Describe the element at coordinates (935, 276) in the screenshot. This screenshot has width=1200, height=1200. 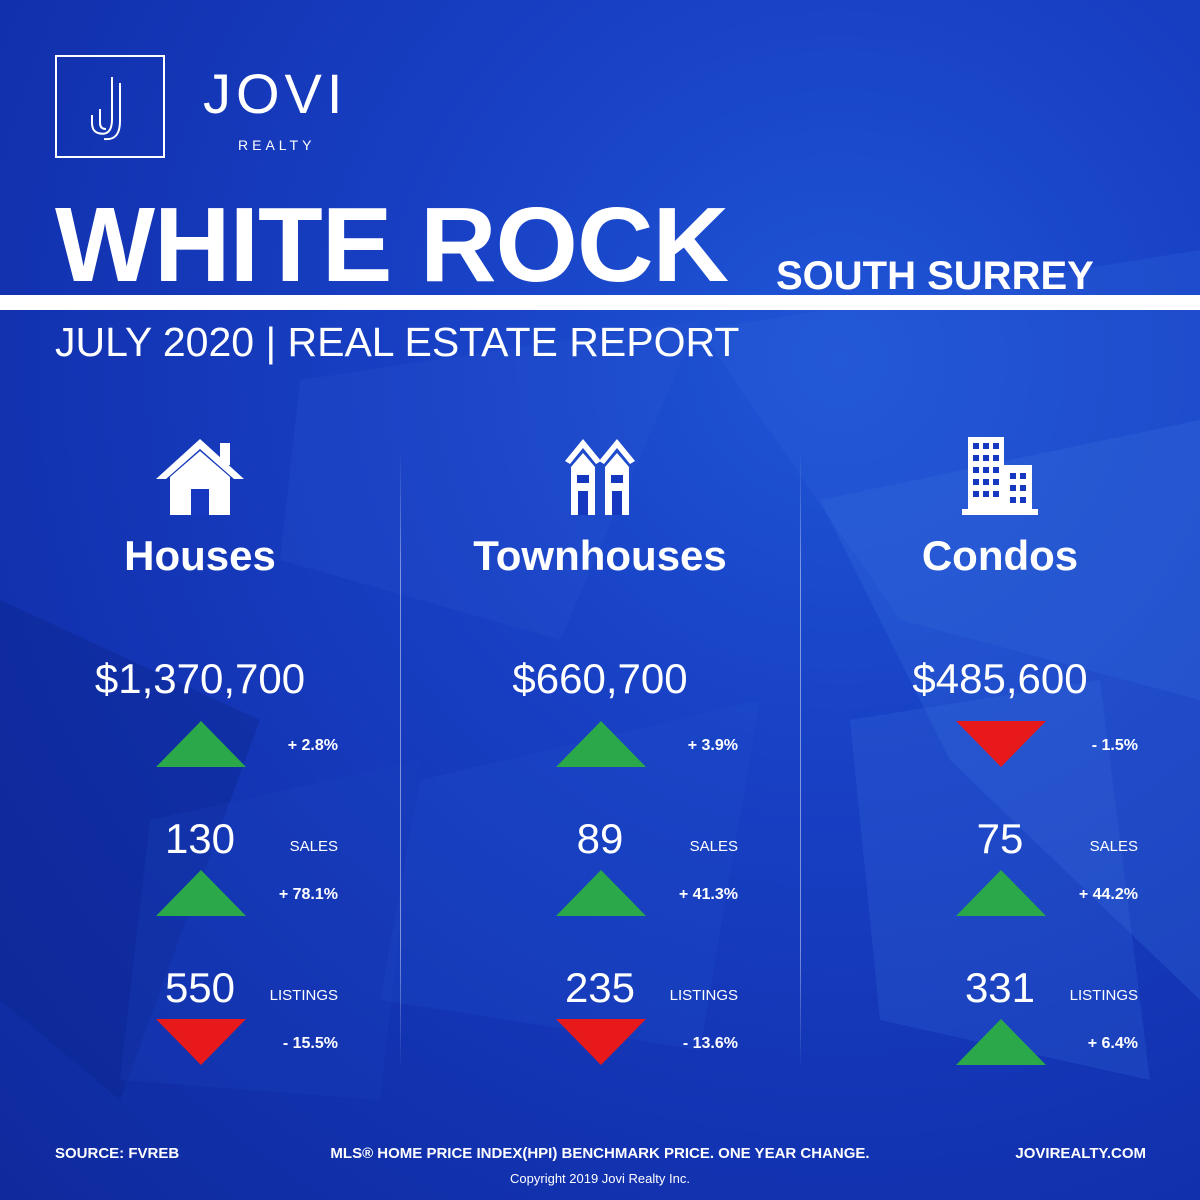
I see `page-subtitle: SOUTH SURREY` at that location.